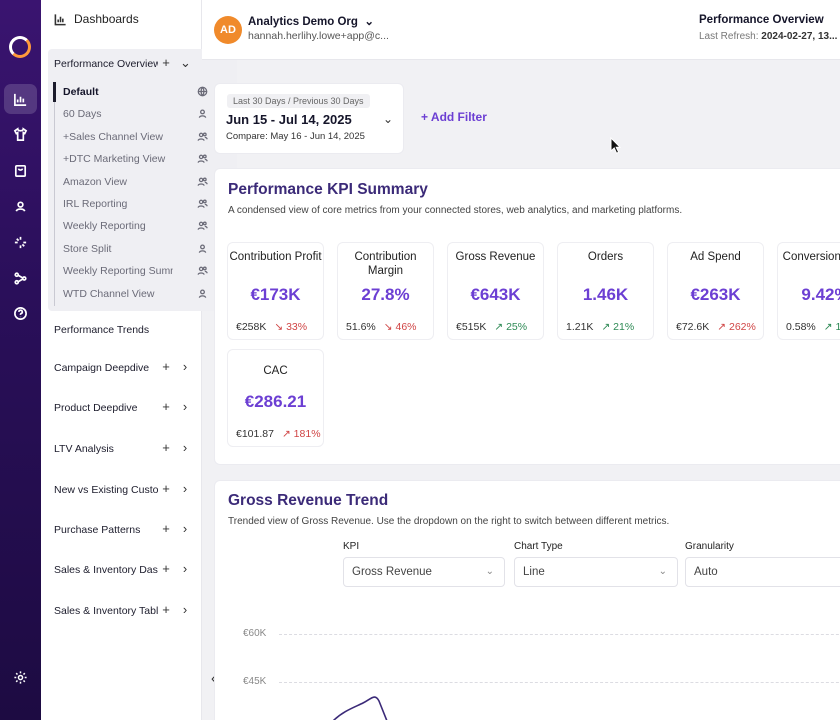 The image size is (840, 720). Describe the element at coordinates (106, 64) in the screenshot. I see `group-title-performance-overview: Performance Overview` at that location.